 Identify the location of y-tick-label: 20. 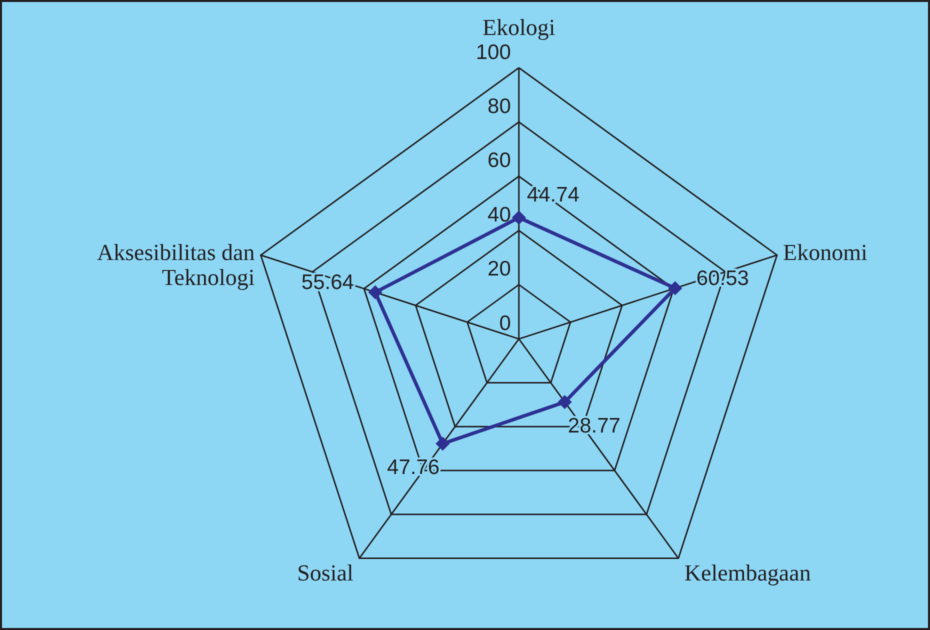
(499, 269).